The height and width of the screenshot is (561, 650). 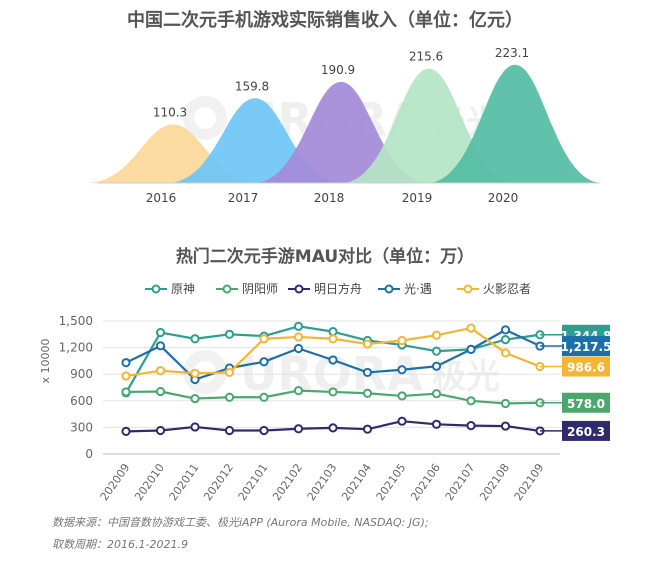 What do you see at coordinates (218, 482) in the screenshot?
I see `mau-x-tick: 202012` at bounding box center [218, 482].